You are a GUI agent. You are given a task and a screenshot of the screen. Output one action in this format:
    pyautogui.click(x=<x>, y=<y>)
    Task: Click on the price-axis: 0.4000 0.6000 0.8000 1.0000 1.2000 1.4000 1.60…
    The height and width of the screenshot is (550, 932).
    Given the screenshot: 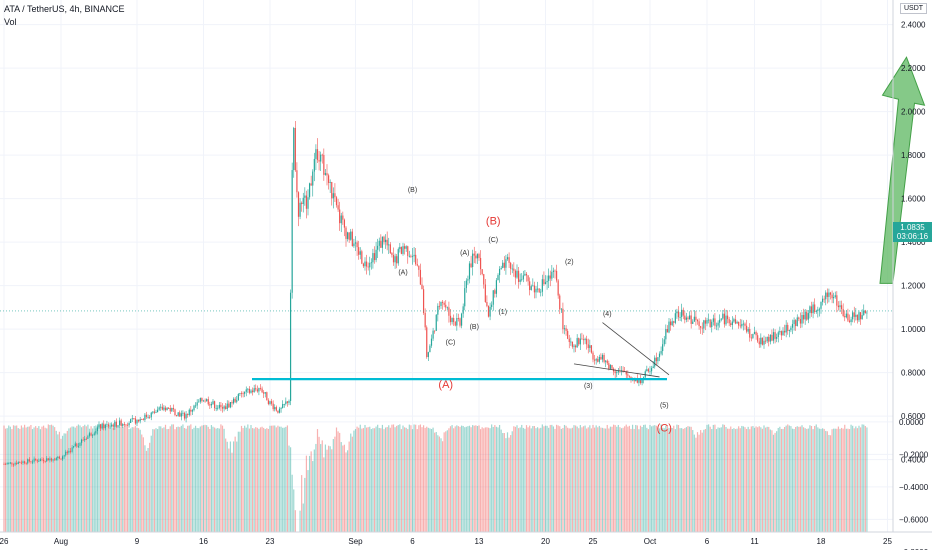 What is the action you would take?
    pyautogui.click(x=909, y=266)
    